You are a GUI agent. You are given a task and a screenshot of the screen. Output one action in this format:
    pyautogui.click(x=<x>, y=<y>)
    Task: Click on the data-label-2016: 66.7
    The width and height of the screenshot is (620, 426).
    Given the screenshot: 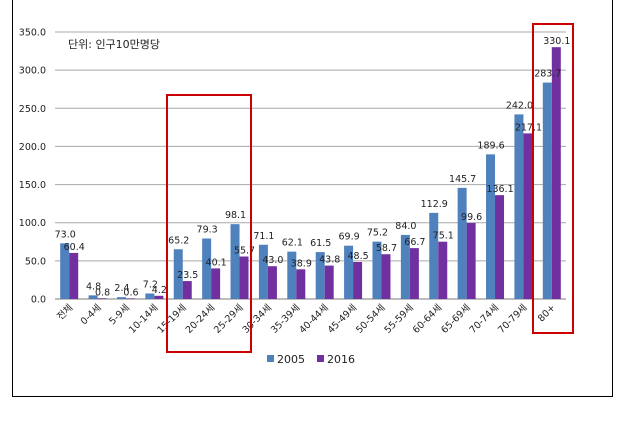 What is the action you would take?
    pyautogui.click(x=414, y=242)
    